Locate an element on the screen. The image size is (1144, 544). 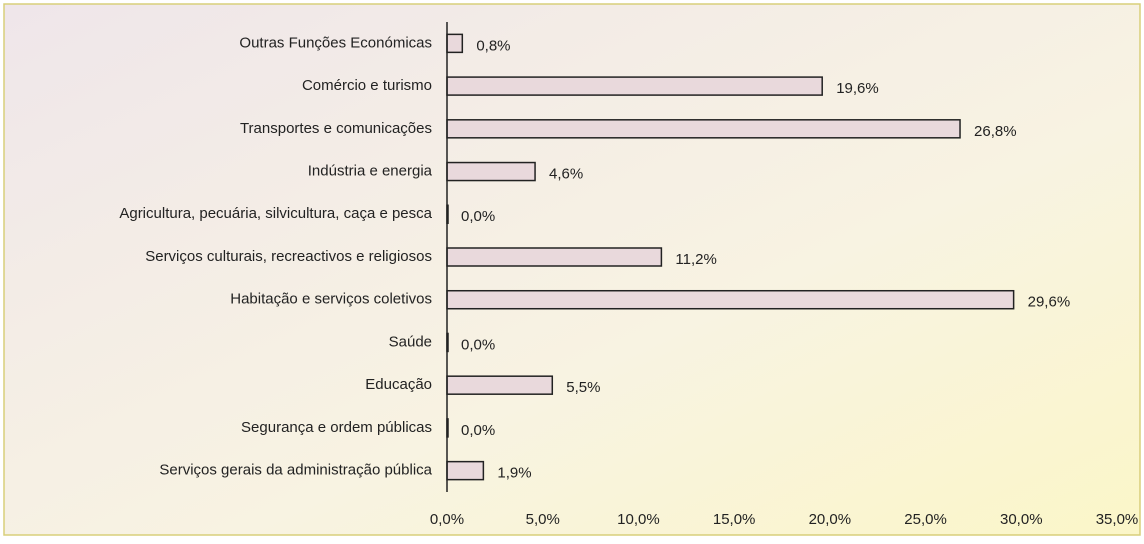
y-tick-label: Transportes e comunicações is located at coordinates (336, 128).